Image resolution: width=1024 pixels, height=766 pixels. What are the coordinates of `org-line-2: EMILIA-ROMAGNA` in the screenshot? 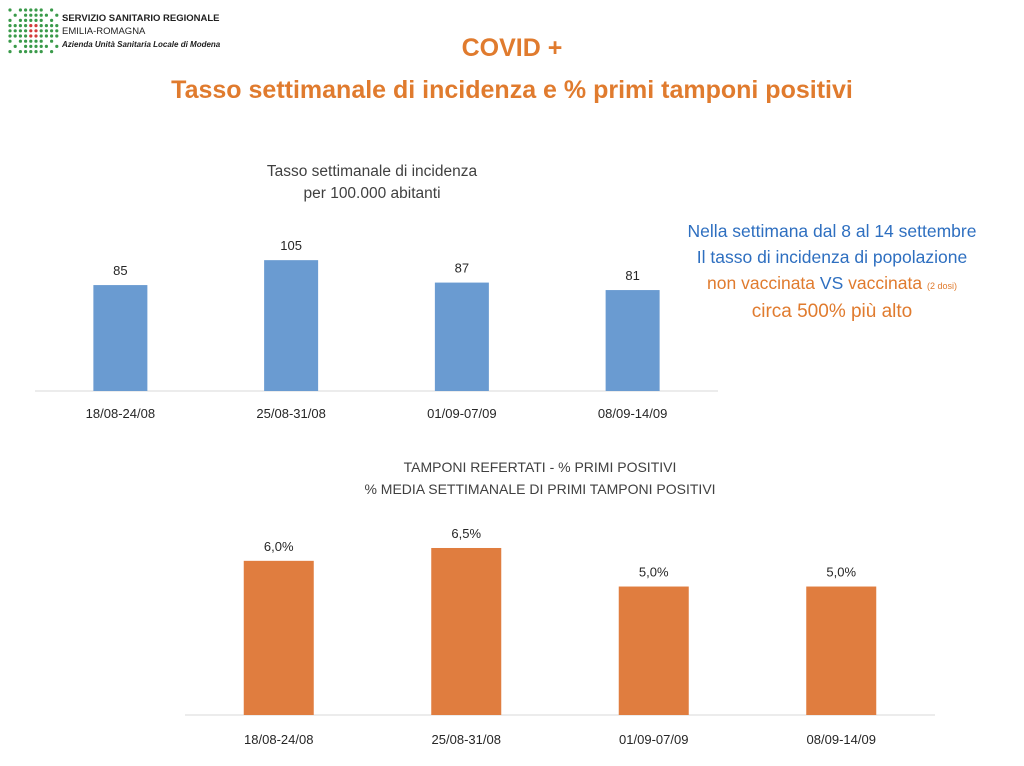 It's located at (104, 31).